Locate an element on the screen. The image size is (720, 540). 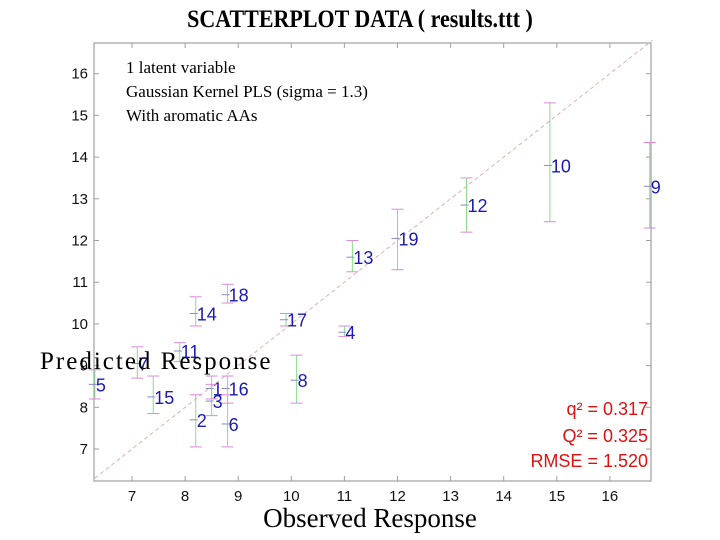
point-label: 14 is located at coordinates (207, 314).